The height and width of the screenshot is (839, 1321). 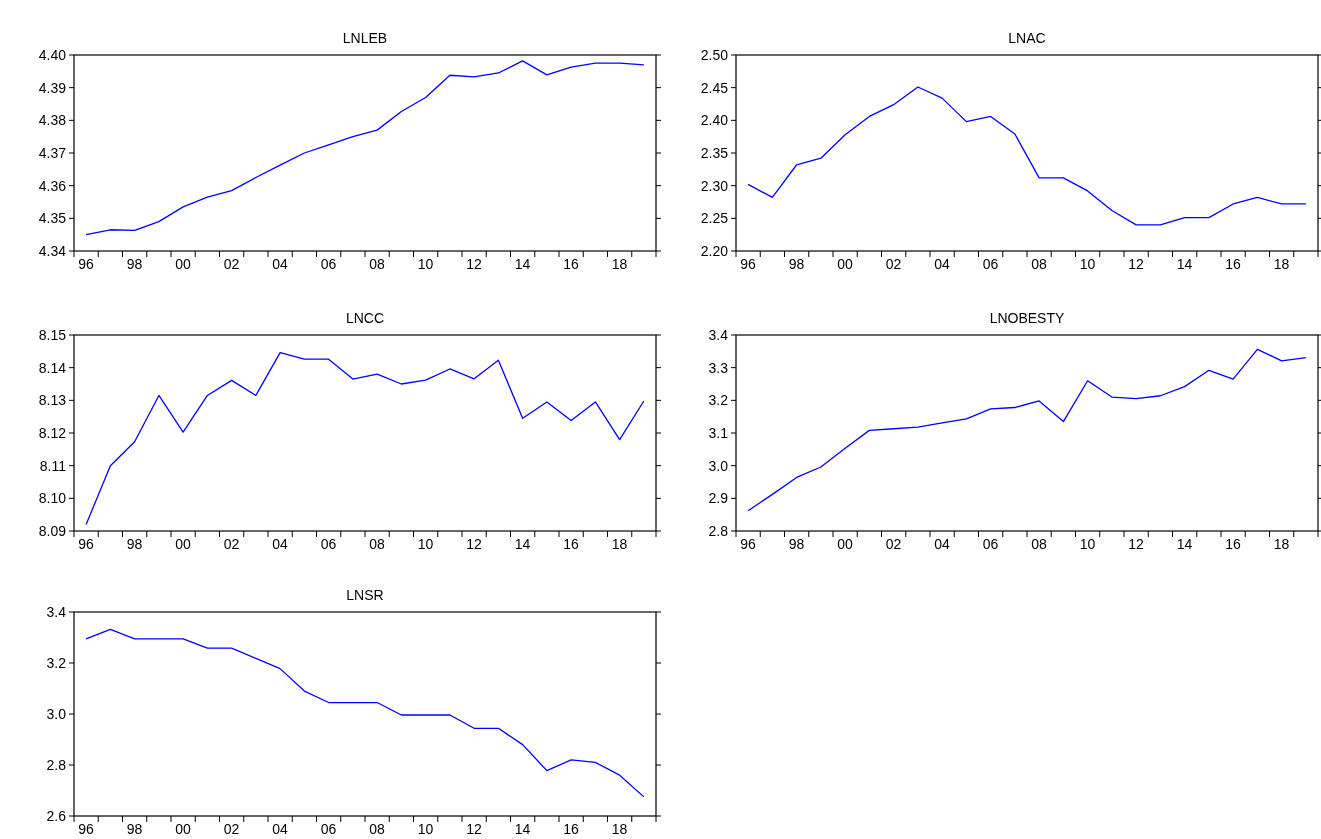 What do you see at coordinates (714, 87) in the screenshot?
I see `y-tick-label: 2.45` at bounding box center [714, 87].